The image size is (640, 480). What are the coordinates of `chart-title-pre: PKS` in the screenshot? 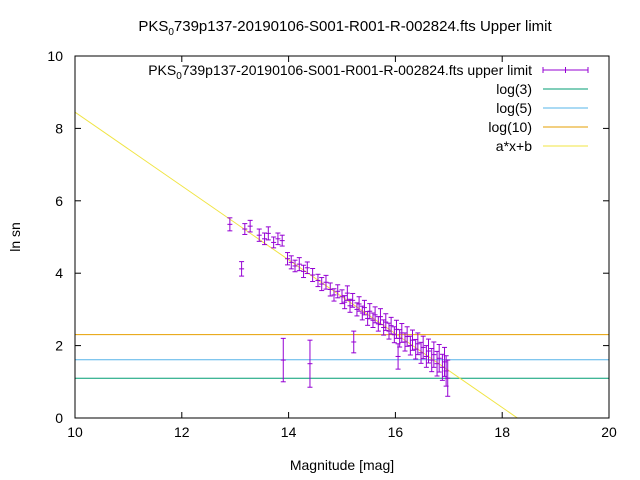 It's located at (153, 26).